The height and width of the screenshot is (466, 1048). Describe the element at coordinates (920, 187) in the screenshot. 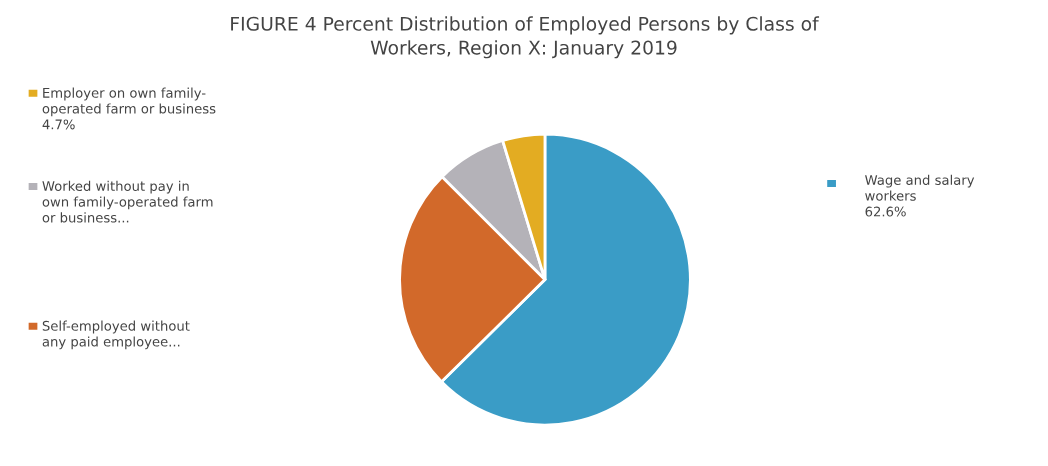

I see `legend-label: Wage and salary workers` at that location.